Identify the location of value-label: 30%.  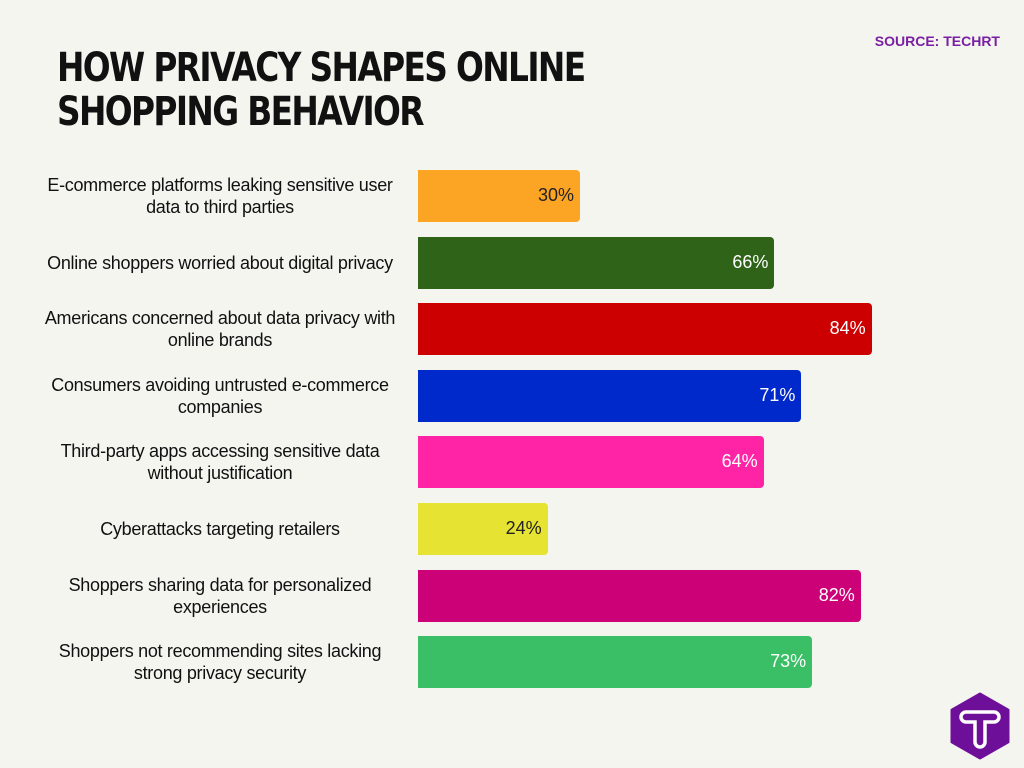
(555, 195).